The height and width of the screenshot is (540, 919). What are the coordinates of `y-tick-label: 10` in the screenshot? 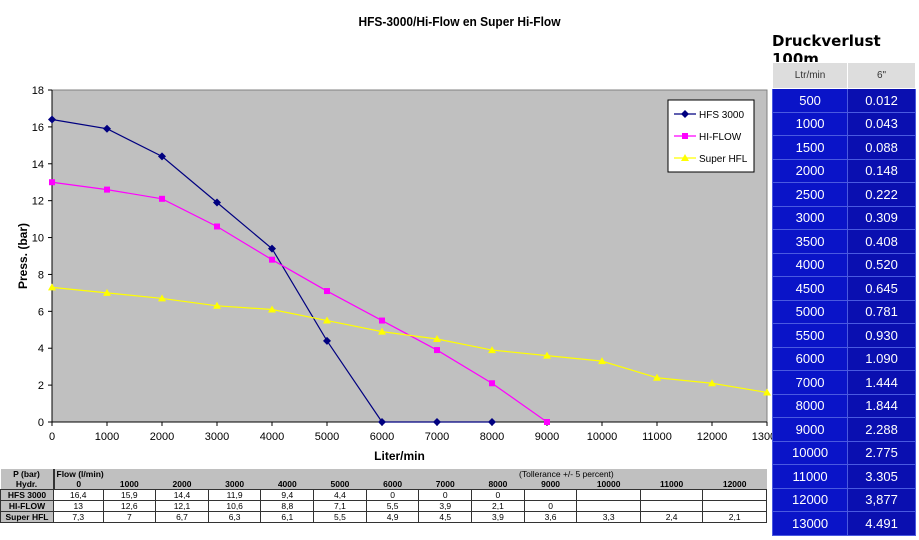 It's located at (38, 239).